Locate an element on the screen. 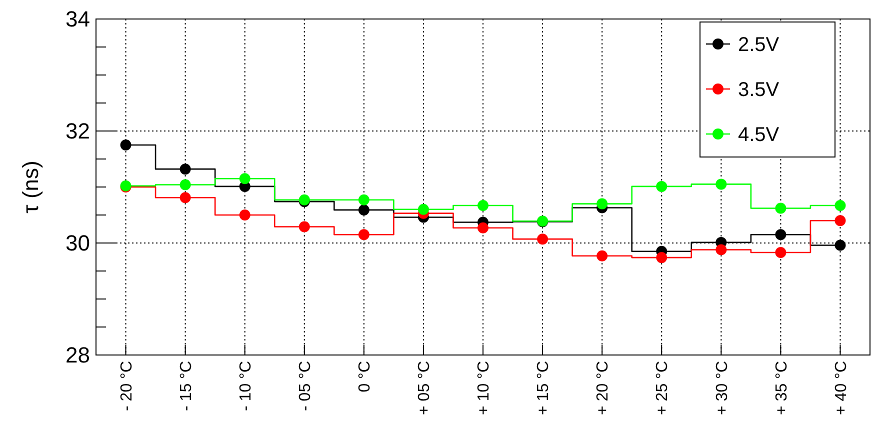  x-tick-label: - 20 °C is located at coordinates (127, 386).